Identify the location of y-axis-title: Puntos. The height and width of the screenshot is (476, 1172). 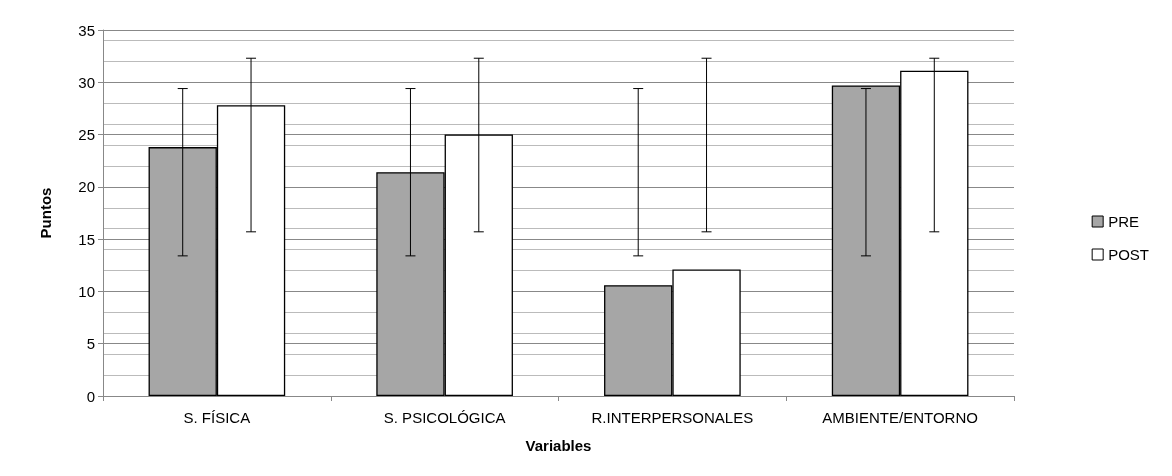
(45, 213).